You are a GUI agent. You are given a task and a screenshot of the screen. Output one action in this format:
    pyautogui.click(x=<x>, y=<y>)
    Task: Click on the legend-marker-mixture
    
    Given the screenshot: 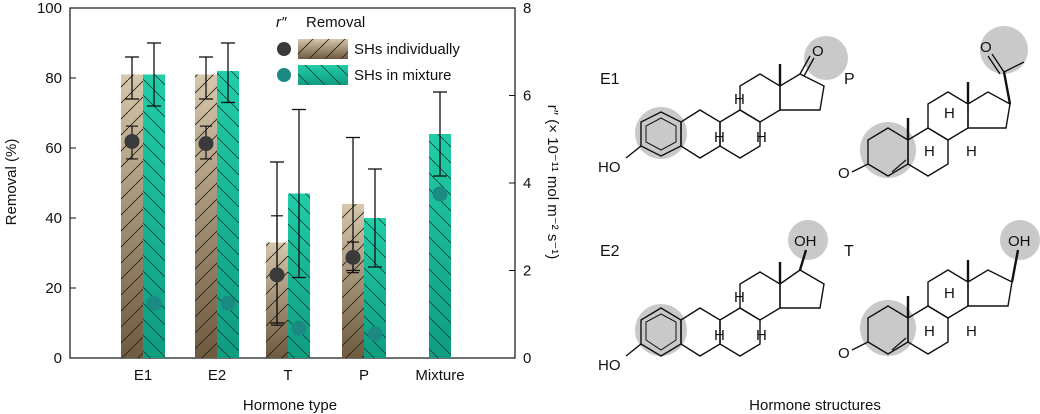 What is the action you would take?
    pyautogui.click(x=284, y=75)
    